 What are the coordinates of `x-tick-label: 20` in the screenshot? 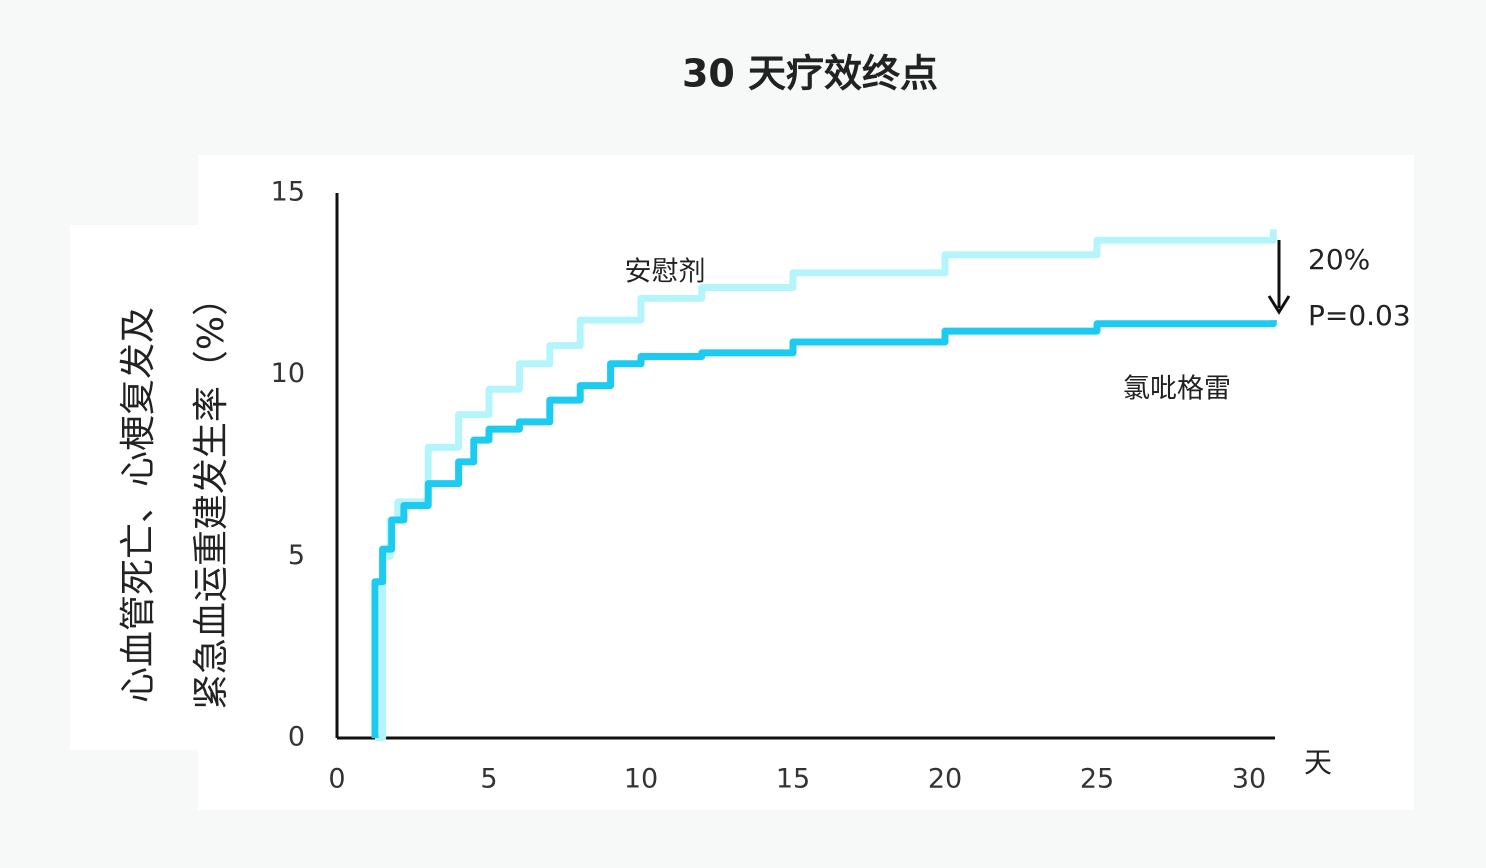 It's located at (945, 779).